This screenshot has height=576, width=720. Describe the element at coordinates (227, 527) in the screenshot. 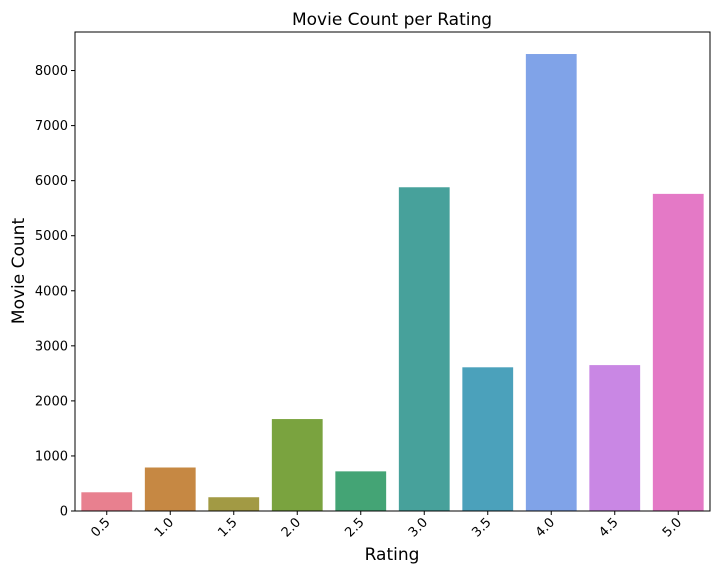

I see `x-tick-label: 1.5` at that location.